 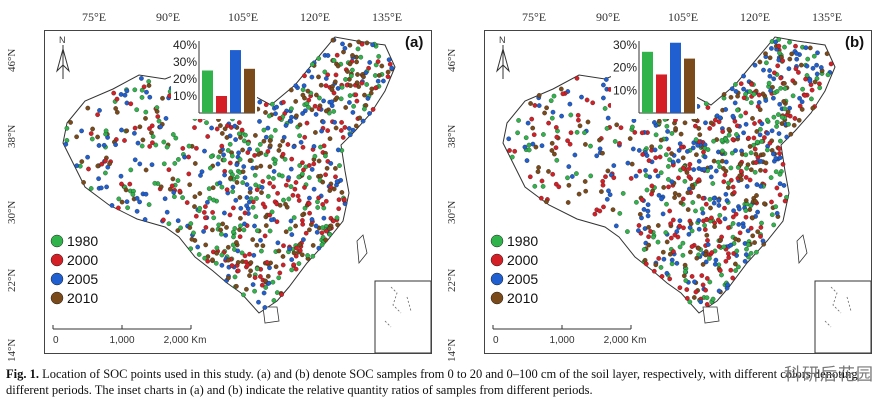 I want to click on legend-label-1980: 1980, so click(x=522, y=241).